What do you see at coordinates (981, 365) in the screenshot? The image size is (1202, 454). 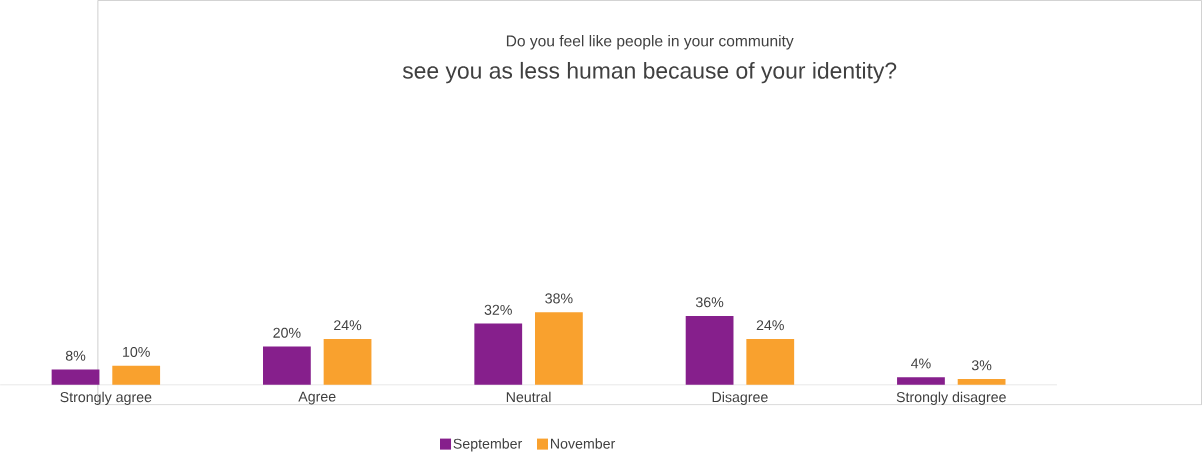 I see `data-label: 3%` at bounding box center [981, 365].